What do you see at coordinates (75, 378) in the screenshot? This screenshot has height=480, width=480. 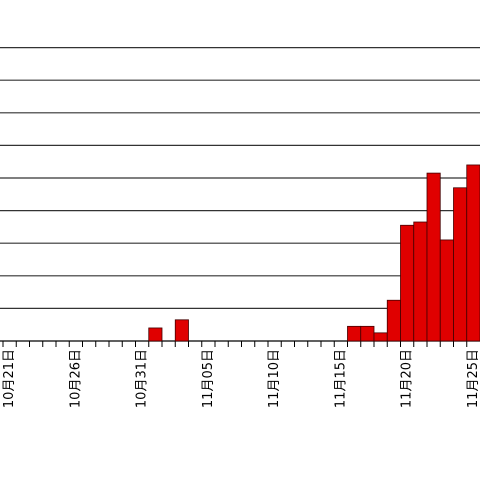 I see `x-tick-label: 10月26日` at bounding box center [75, 378].